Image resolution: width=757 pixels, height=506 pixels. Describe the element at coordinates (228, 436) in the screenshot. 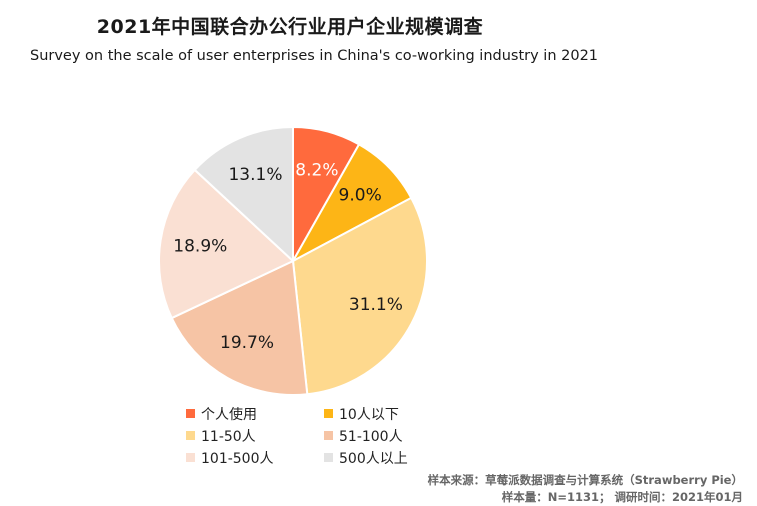

I see `legend-label: 11-50人` at that location.